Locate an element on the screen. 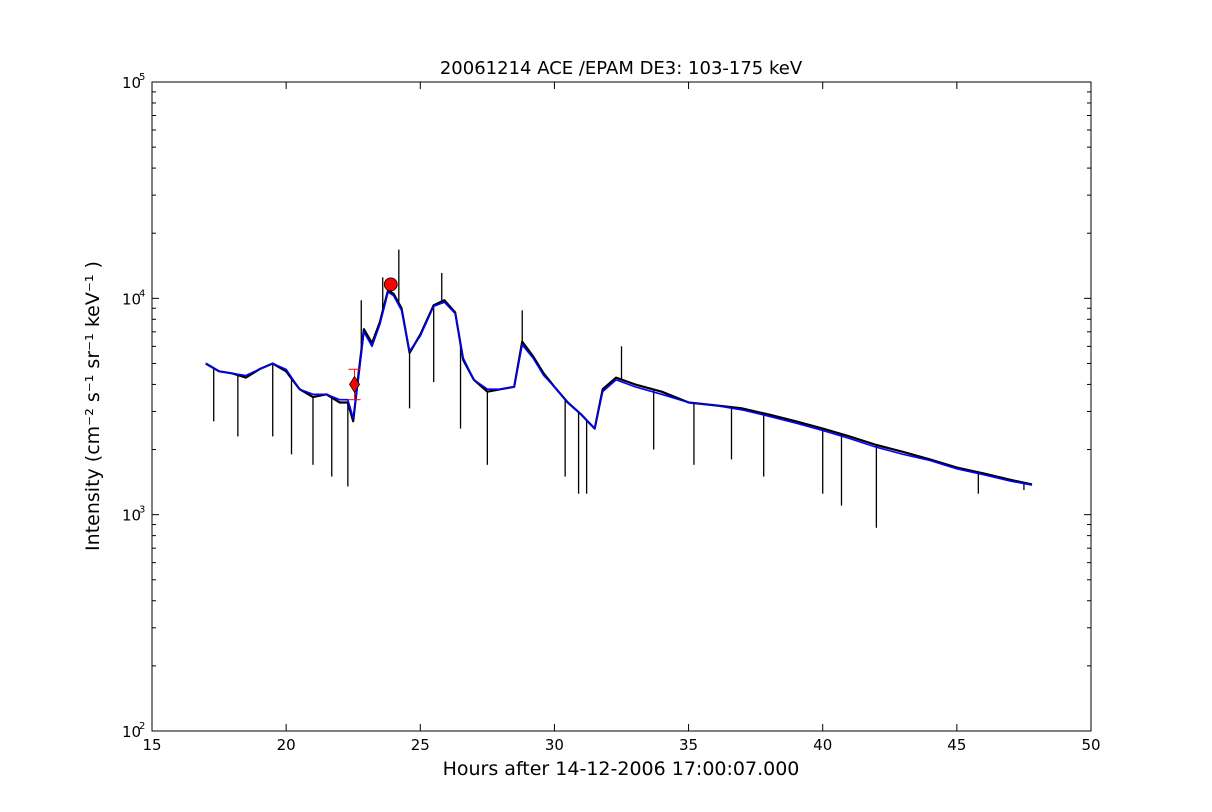 The height and width of the screenshot is (812, 1212). x-tick-label: 25 is located at coordinates (420, 745).